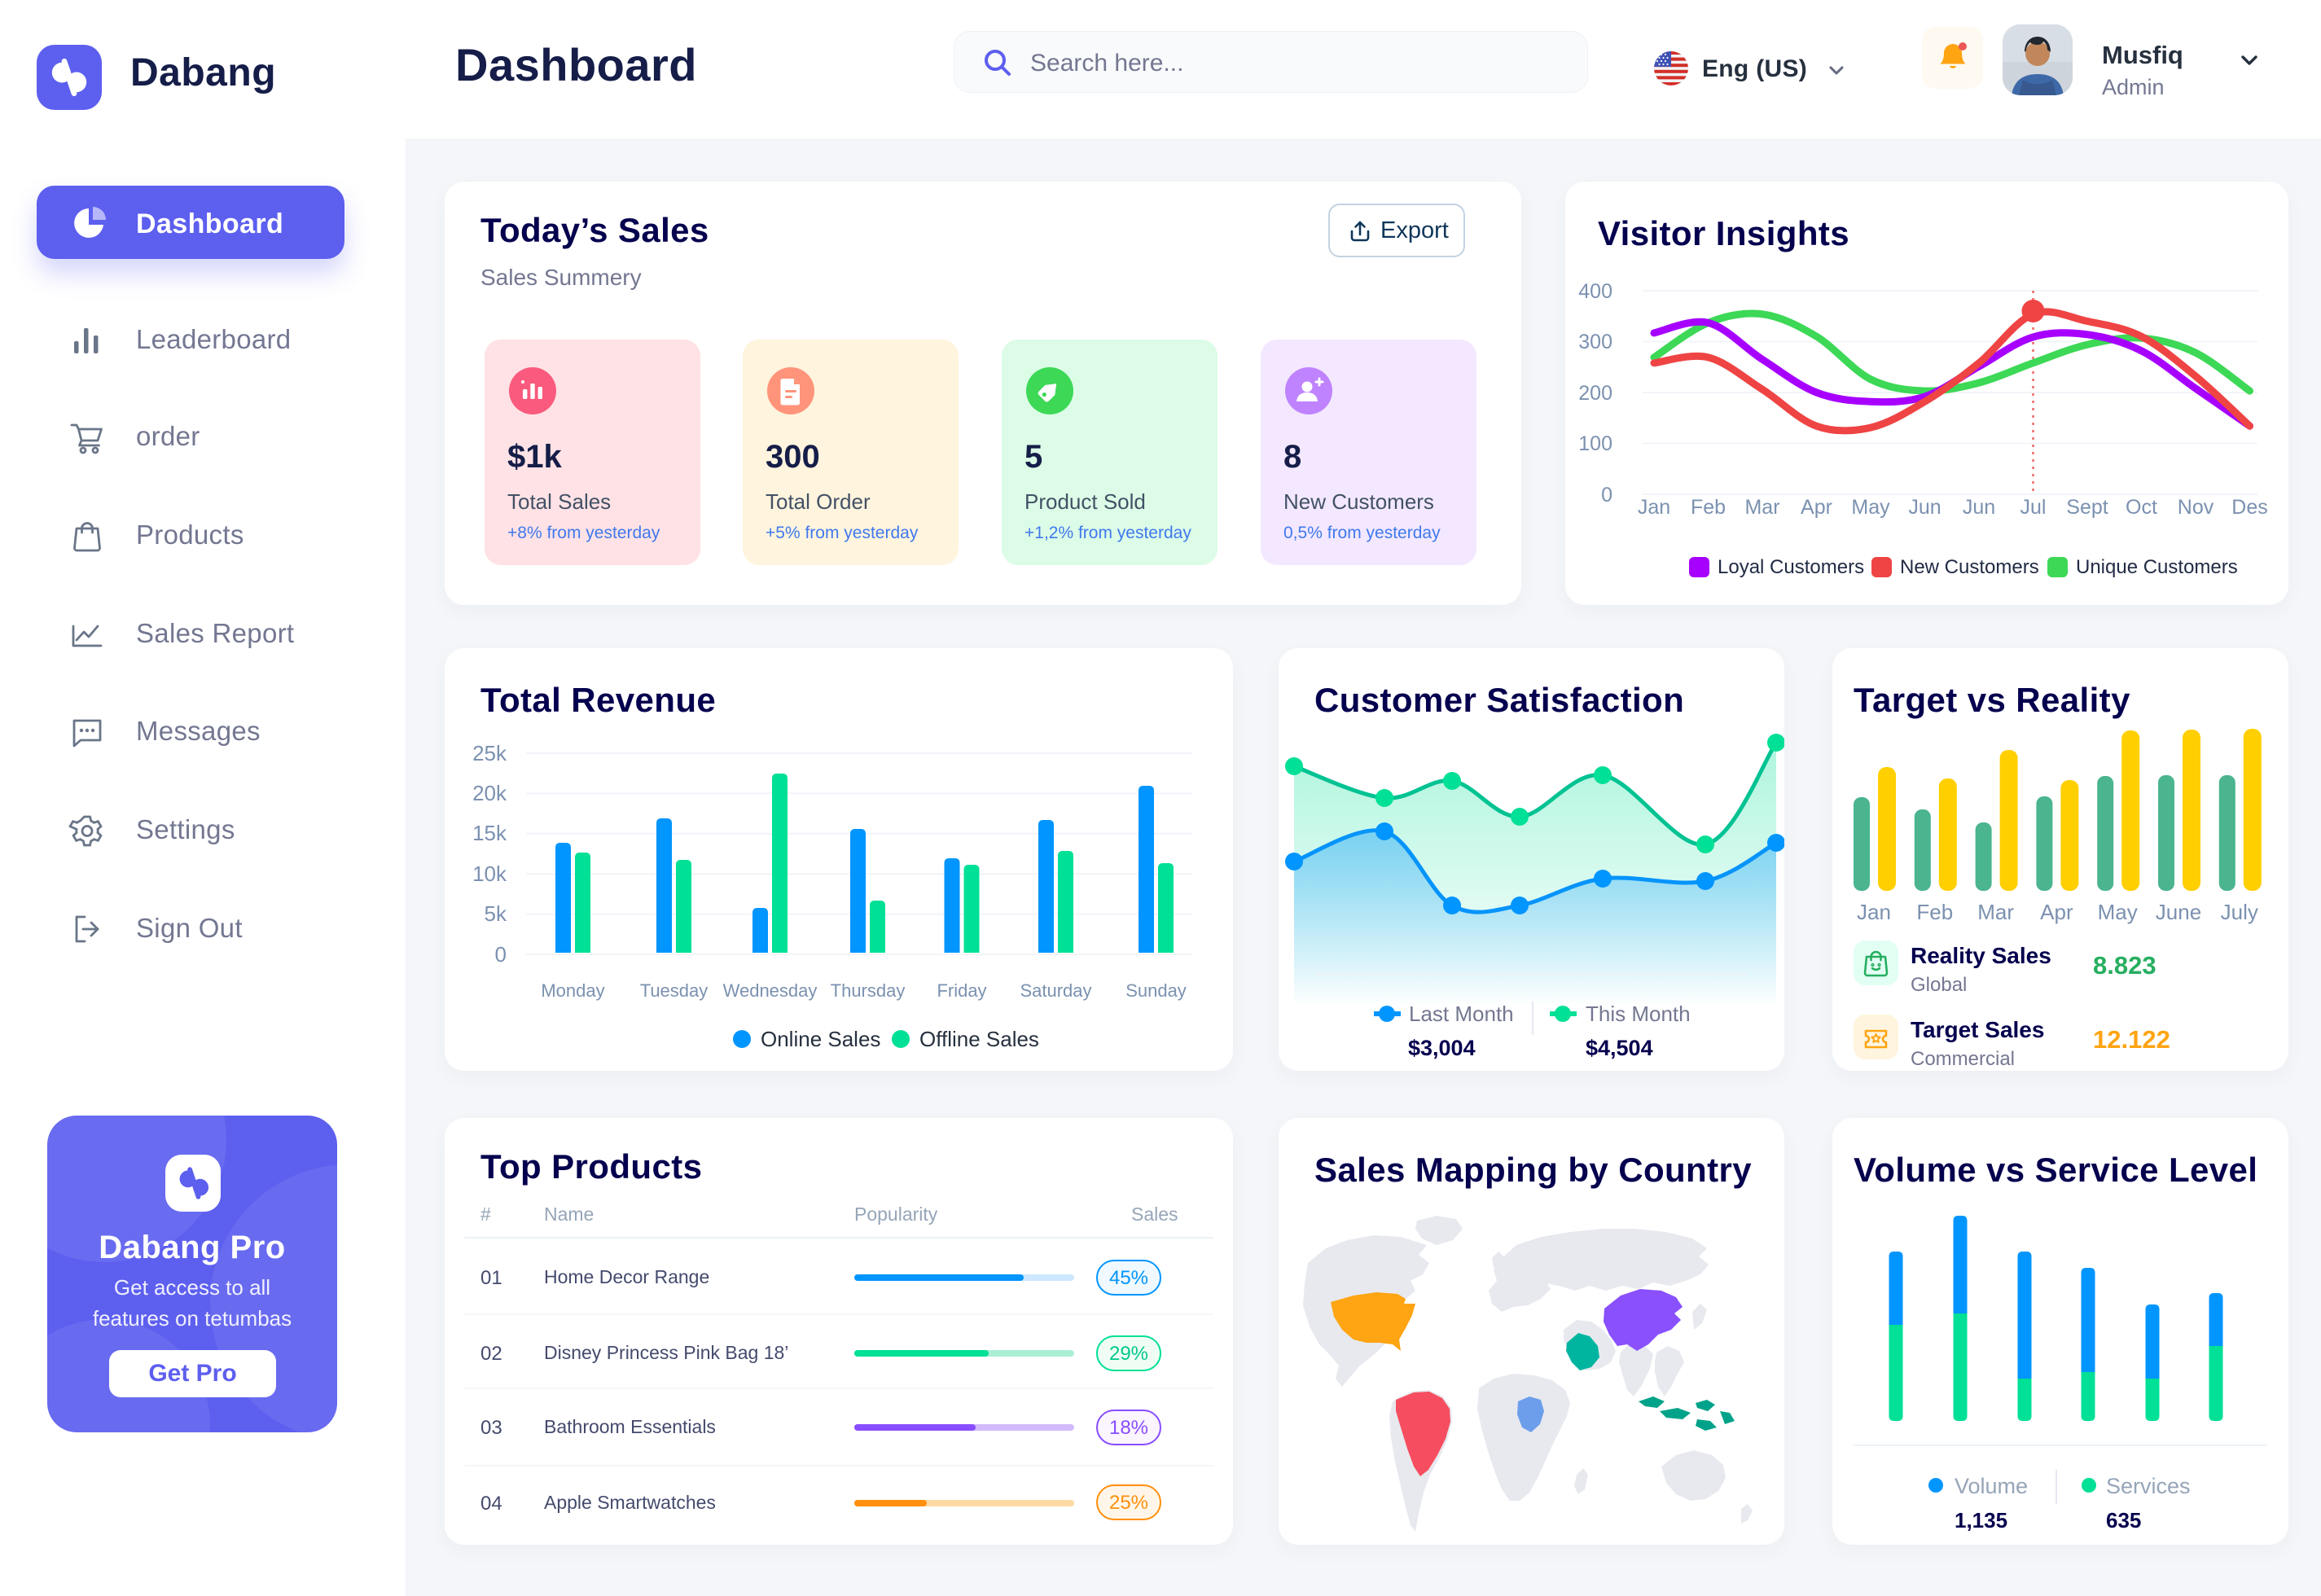 The height and width of the screenshot is (1596, 2321). What do you see at coordinates (1791, 567) in the screenshot?
I see `svg-text: Loyal Customers` at bounding box center [1791, 567].